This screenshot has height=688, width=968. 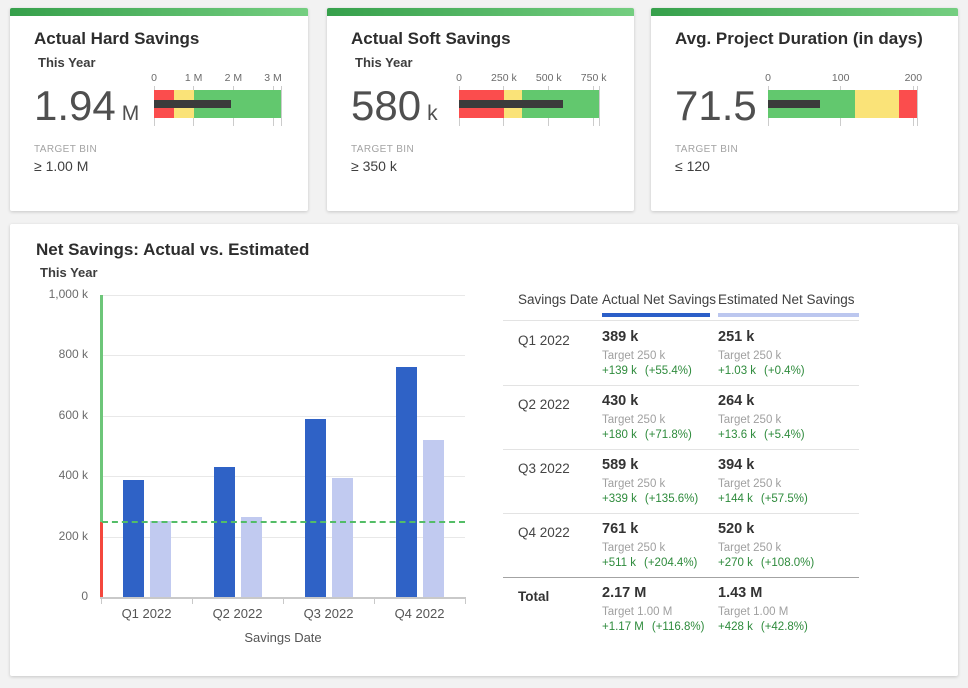 What do you see at coordinates (678, 627) in the screenshot?
I see `delta-percent: (+116.8%)` at bounding box center [678, 627].